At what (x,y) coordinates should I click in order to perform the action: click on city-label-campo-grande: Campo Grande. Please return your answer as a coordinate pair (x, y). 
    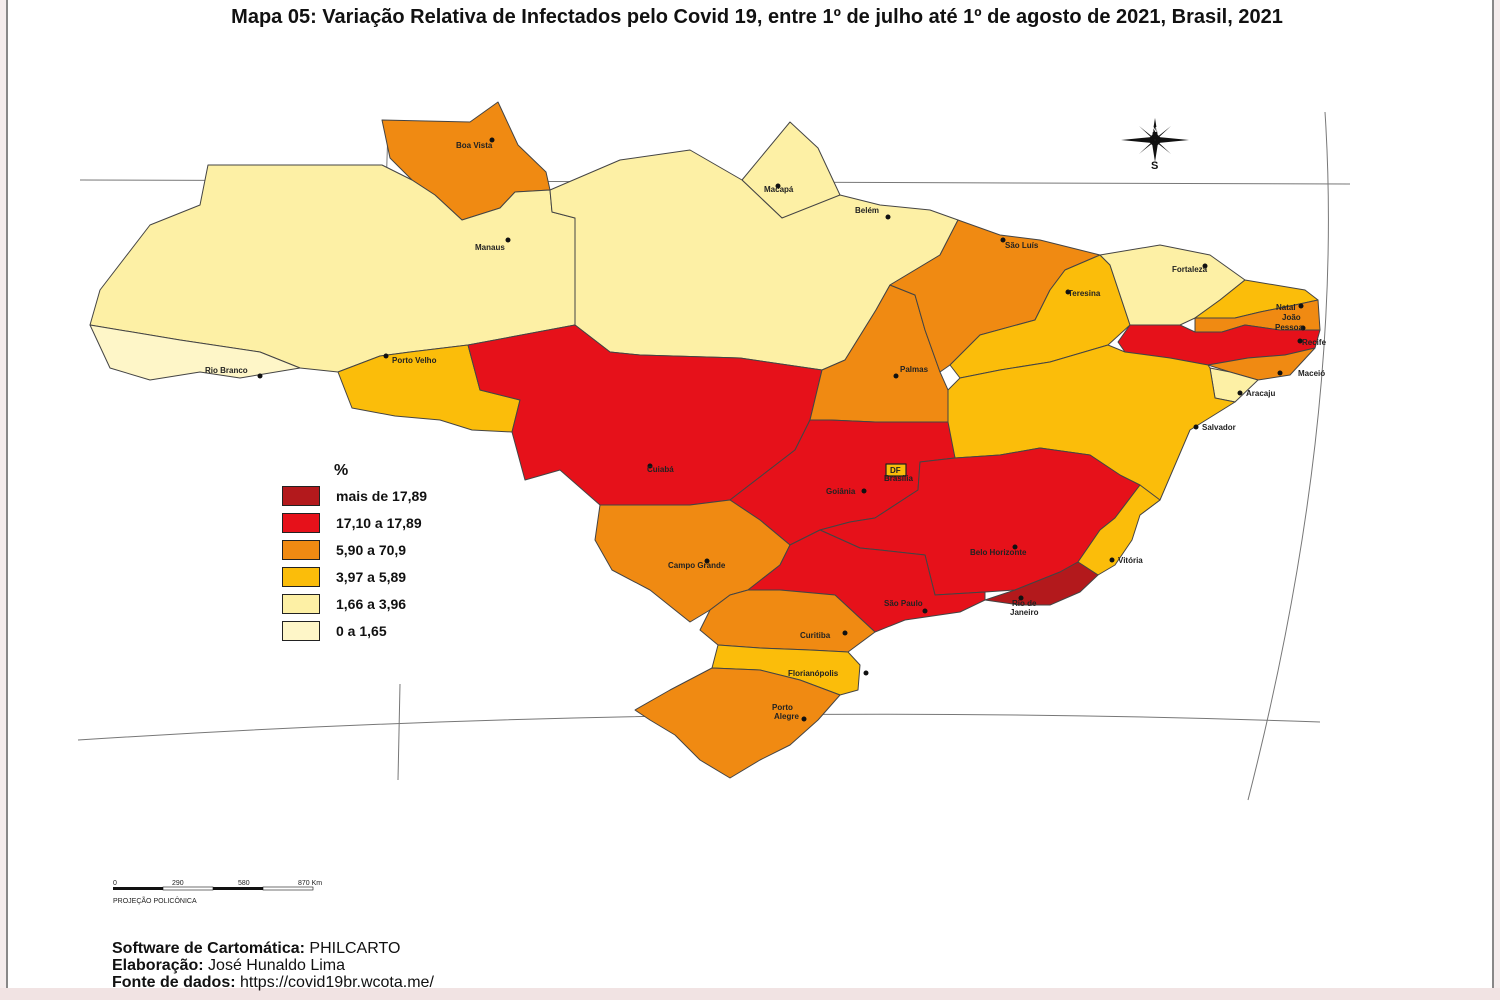
    Looking at the image, I should click on (697, 565).